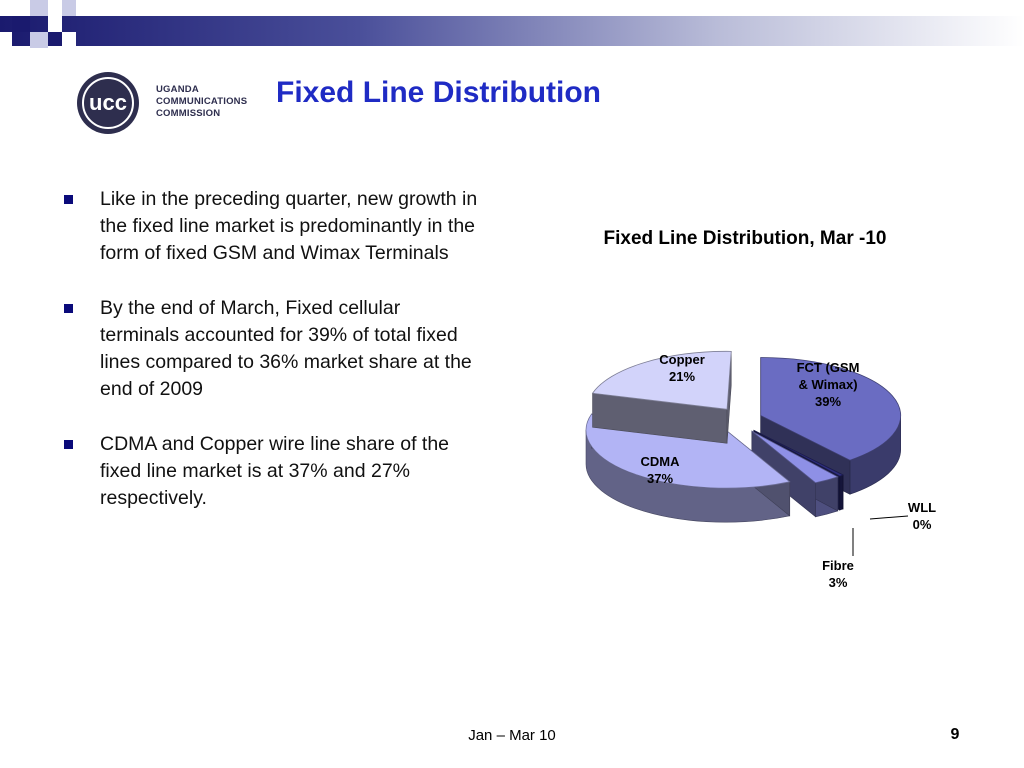  I want to click on header-band, so click(512, 24).